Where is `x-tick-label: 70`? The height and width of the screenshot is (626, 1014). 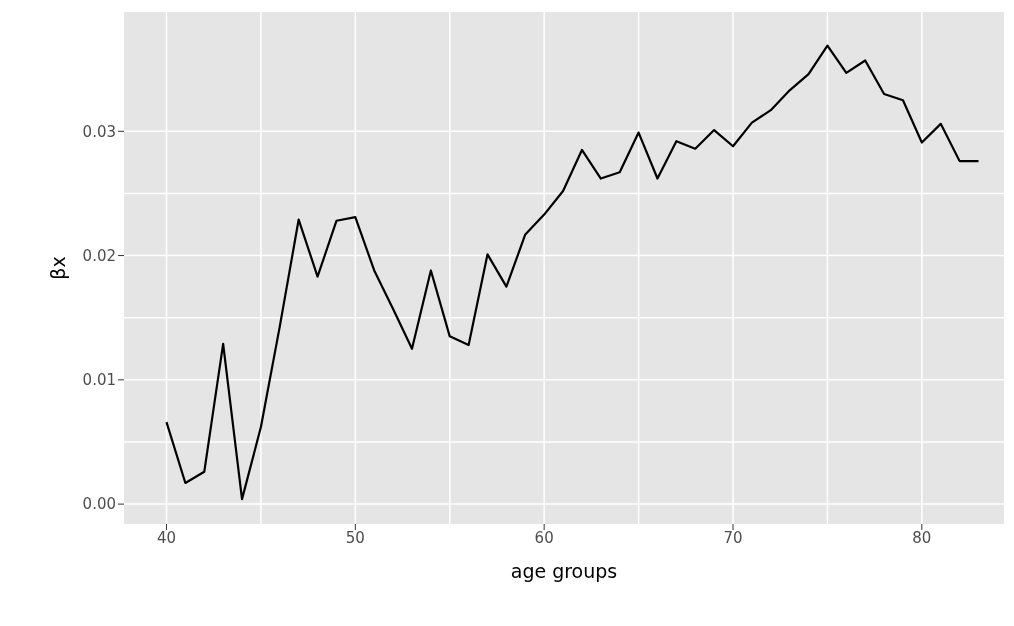 x-tick-label: 70 is located at coordinates (733, 537).